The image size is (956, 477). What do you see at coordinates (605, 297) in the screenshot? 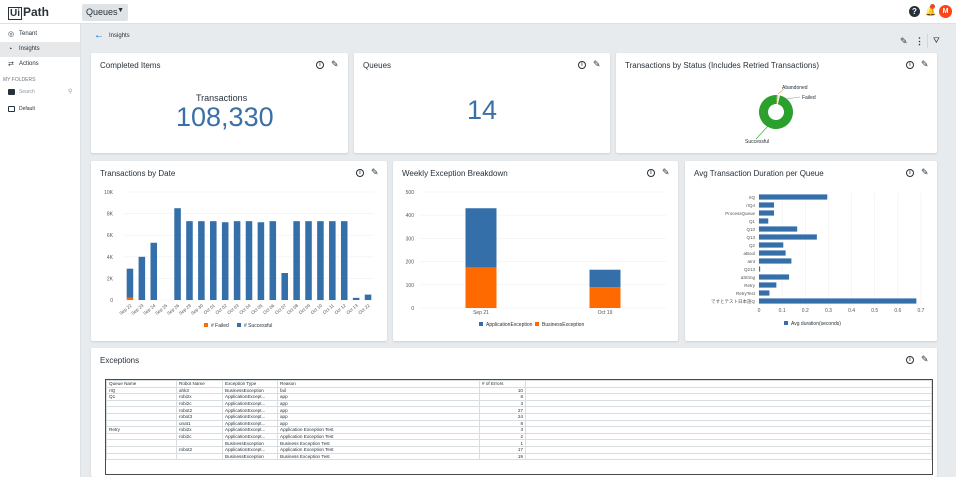
I see `bar-businessexception` at bounding box center [605, 297].